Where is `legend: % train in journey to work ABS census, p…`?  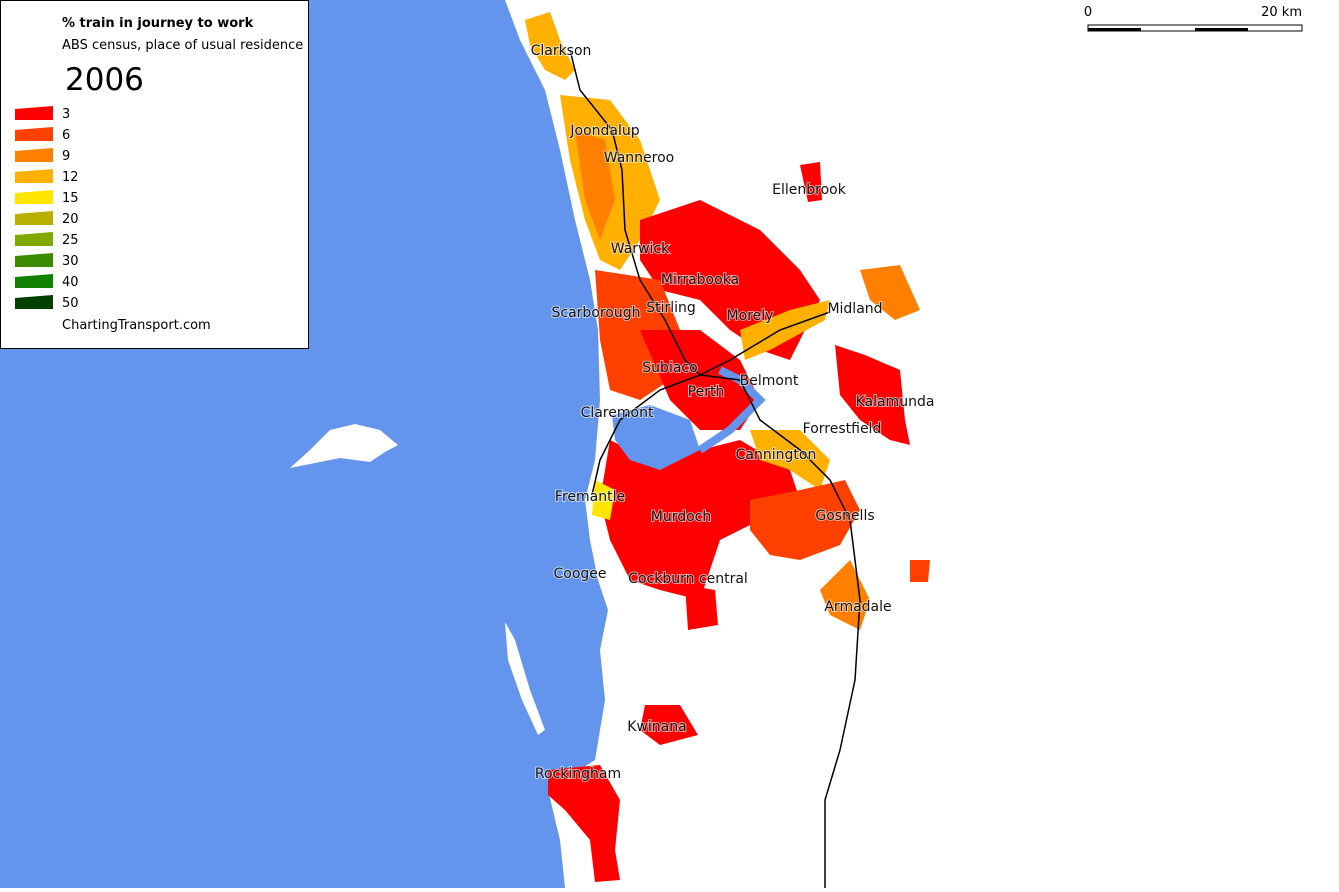 legend: % train in journey to work ABS census, p… is located at coordinates (154, 174).